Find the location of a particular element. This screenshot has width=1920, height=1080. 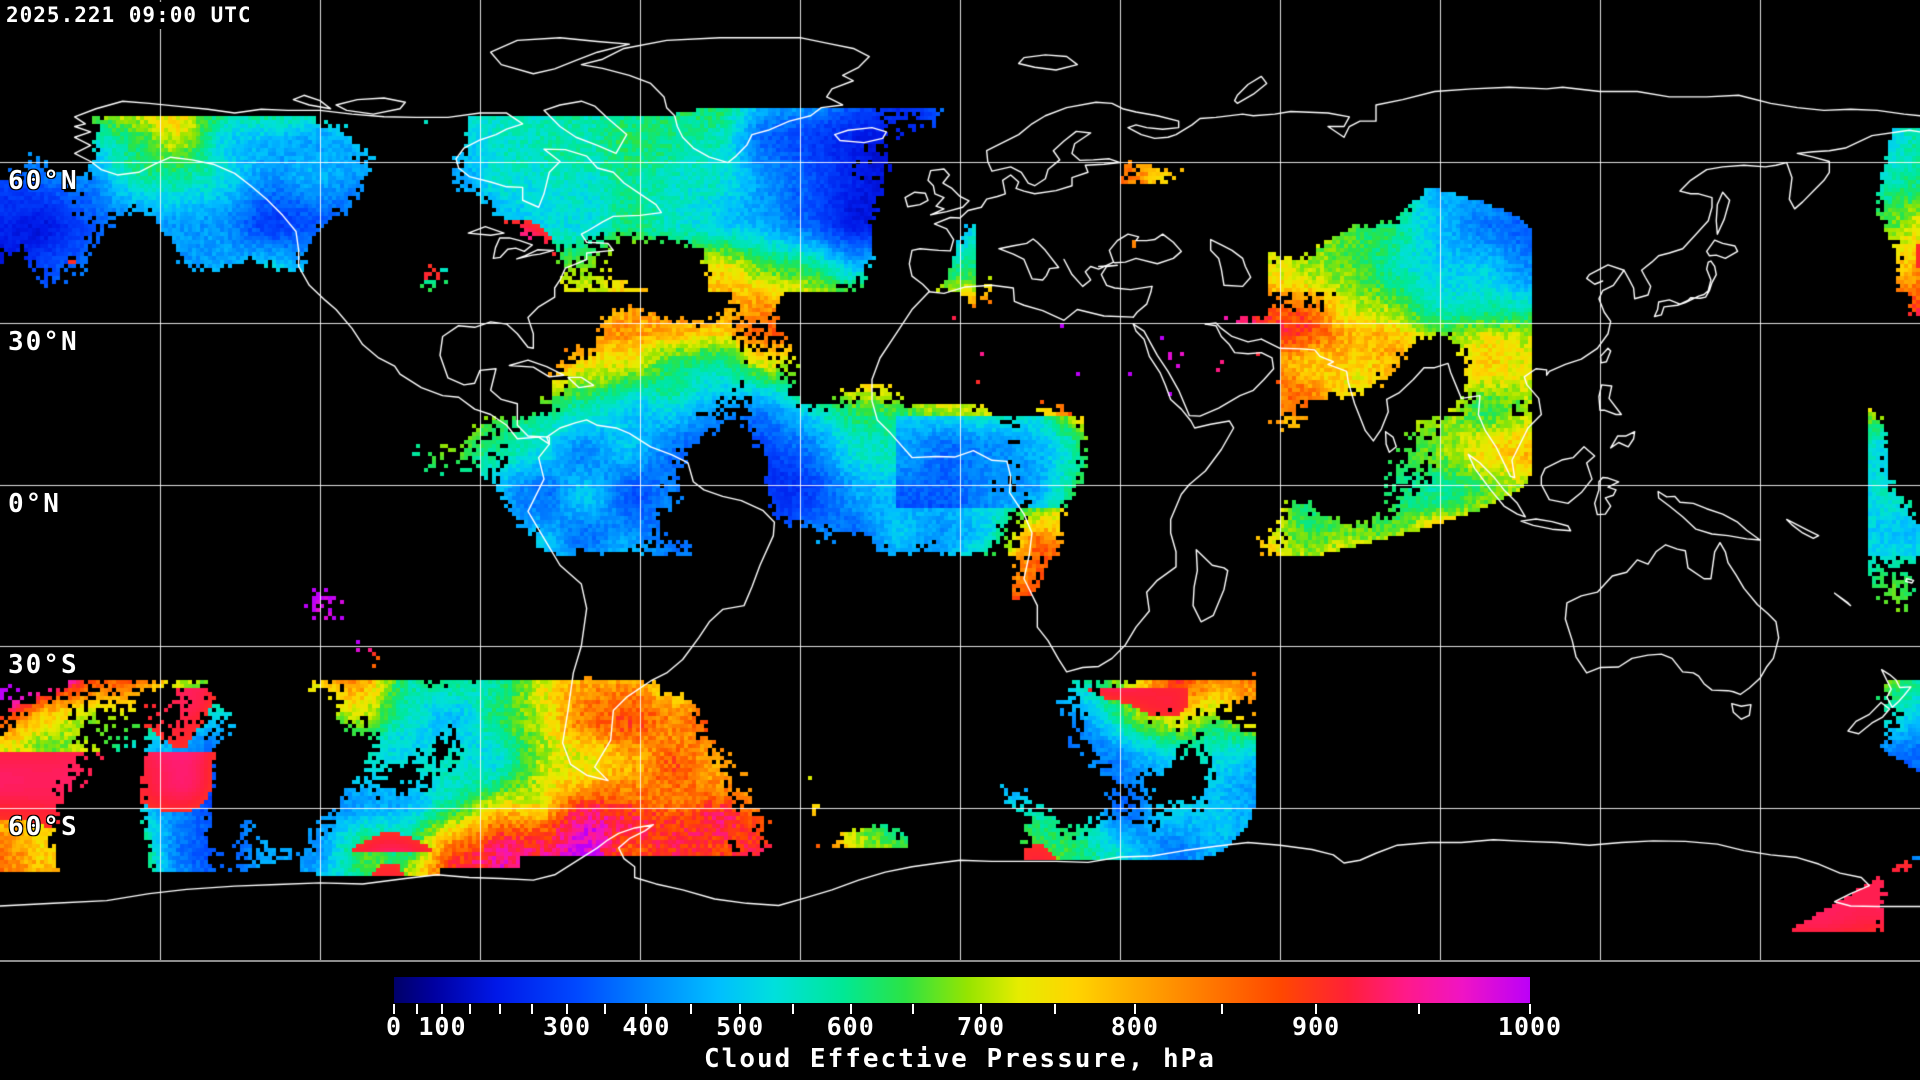

timestamp-label: 2025.221 09:00 UTC is located at coordinates (132, 15).